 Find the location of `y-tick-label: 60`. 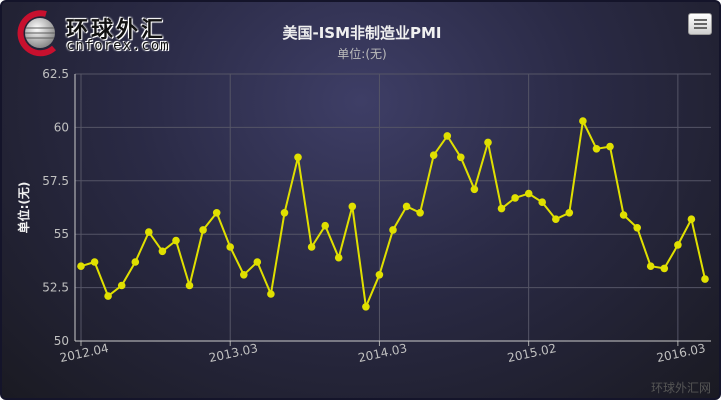

y-tick-label: 60 is located at coordinates (61, 127).